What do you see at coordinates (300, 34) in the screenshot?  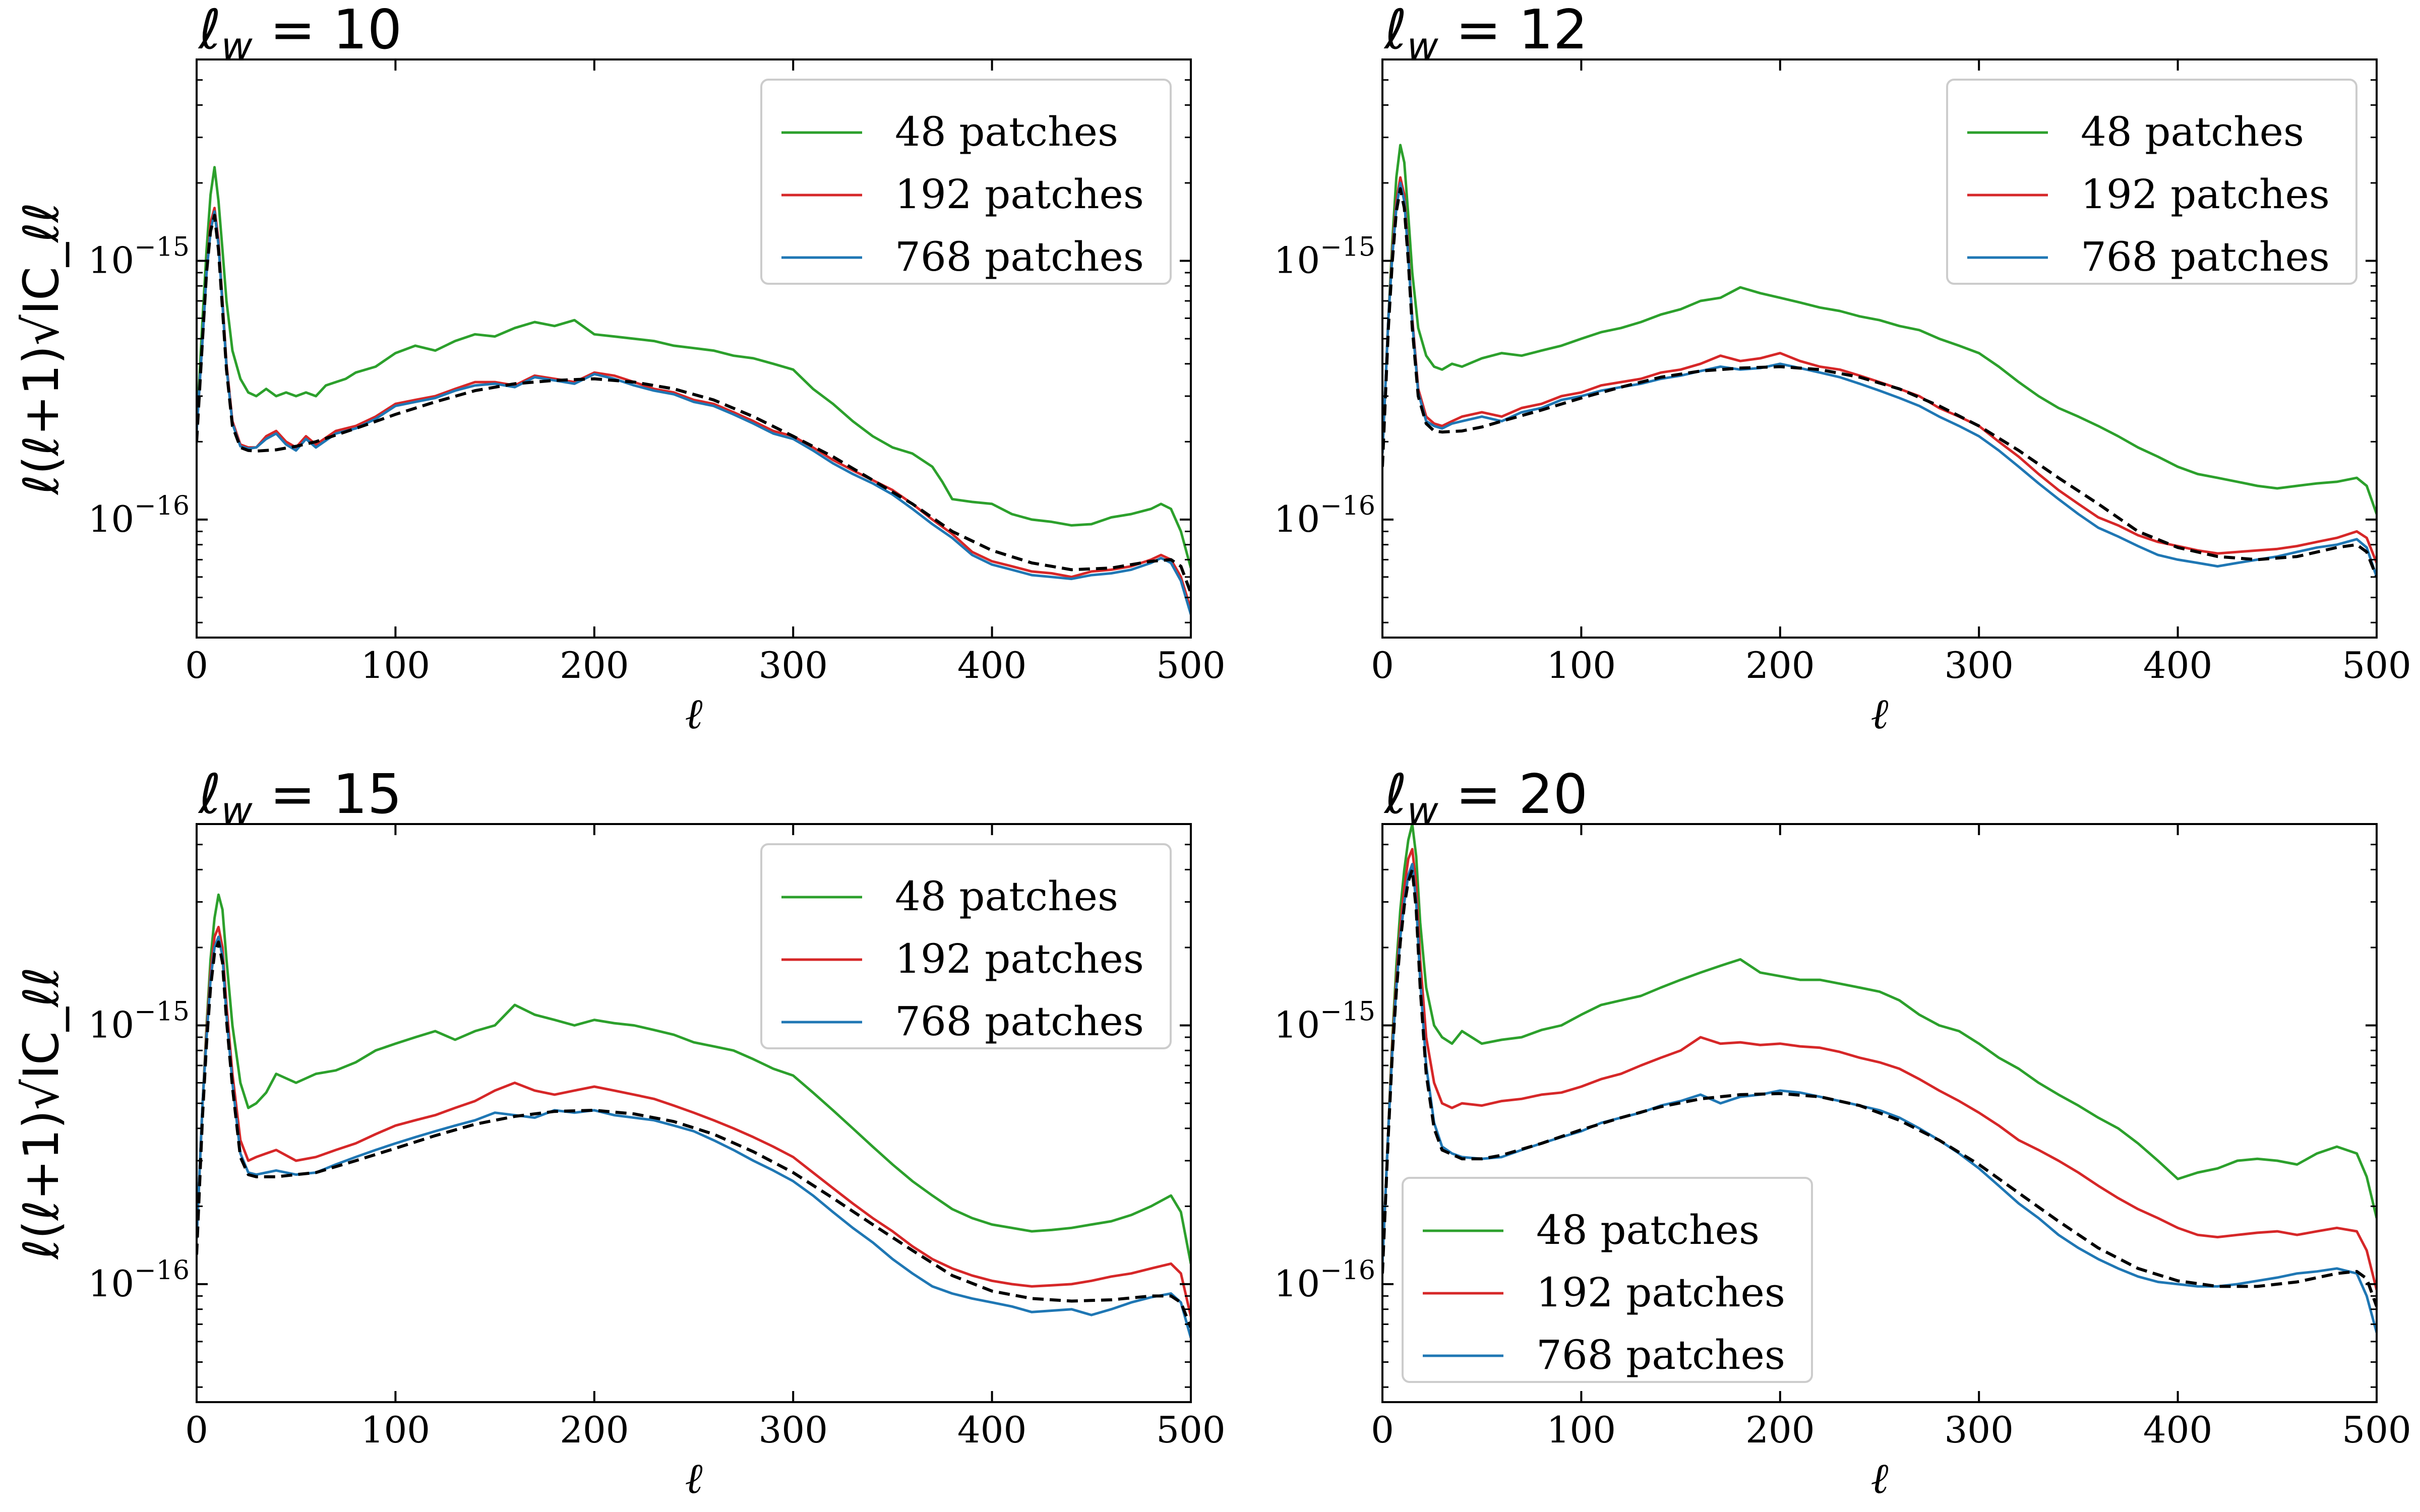 I see `panel-title: ℓw = 10` at bounding box center [300, 34].